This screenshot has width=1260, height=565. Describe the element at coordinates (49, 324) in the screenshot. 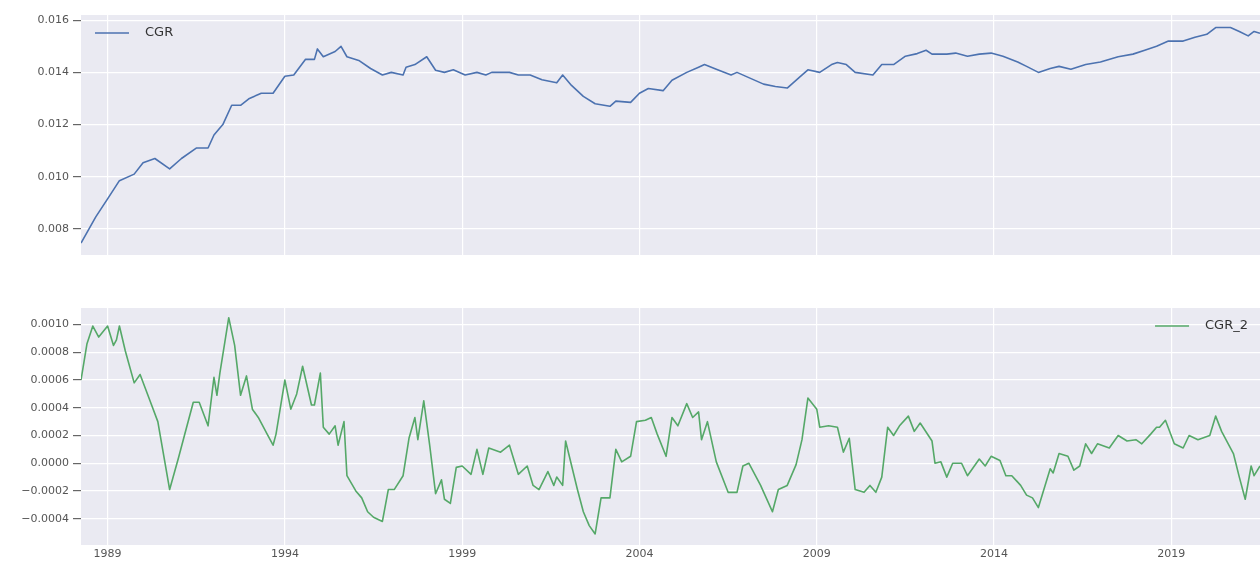

I see `y-tick-label: 0.0010` at that location.